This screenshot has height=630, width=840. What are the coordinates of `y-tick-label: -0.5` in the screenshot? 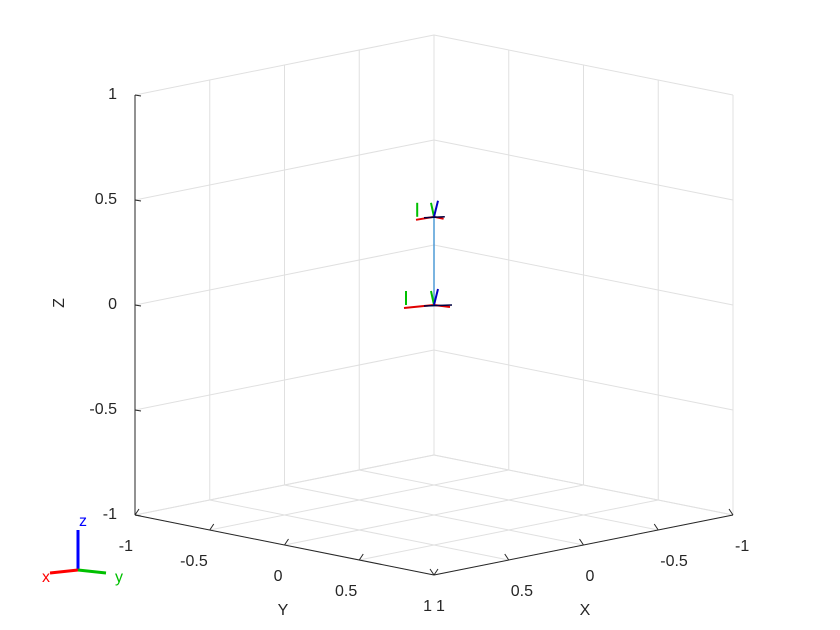 It's located at (194, 561).